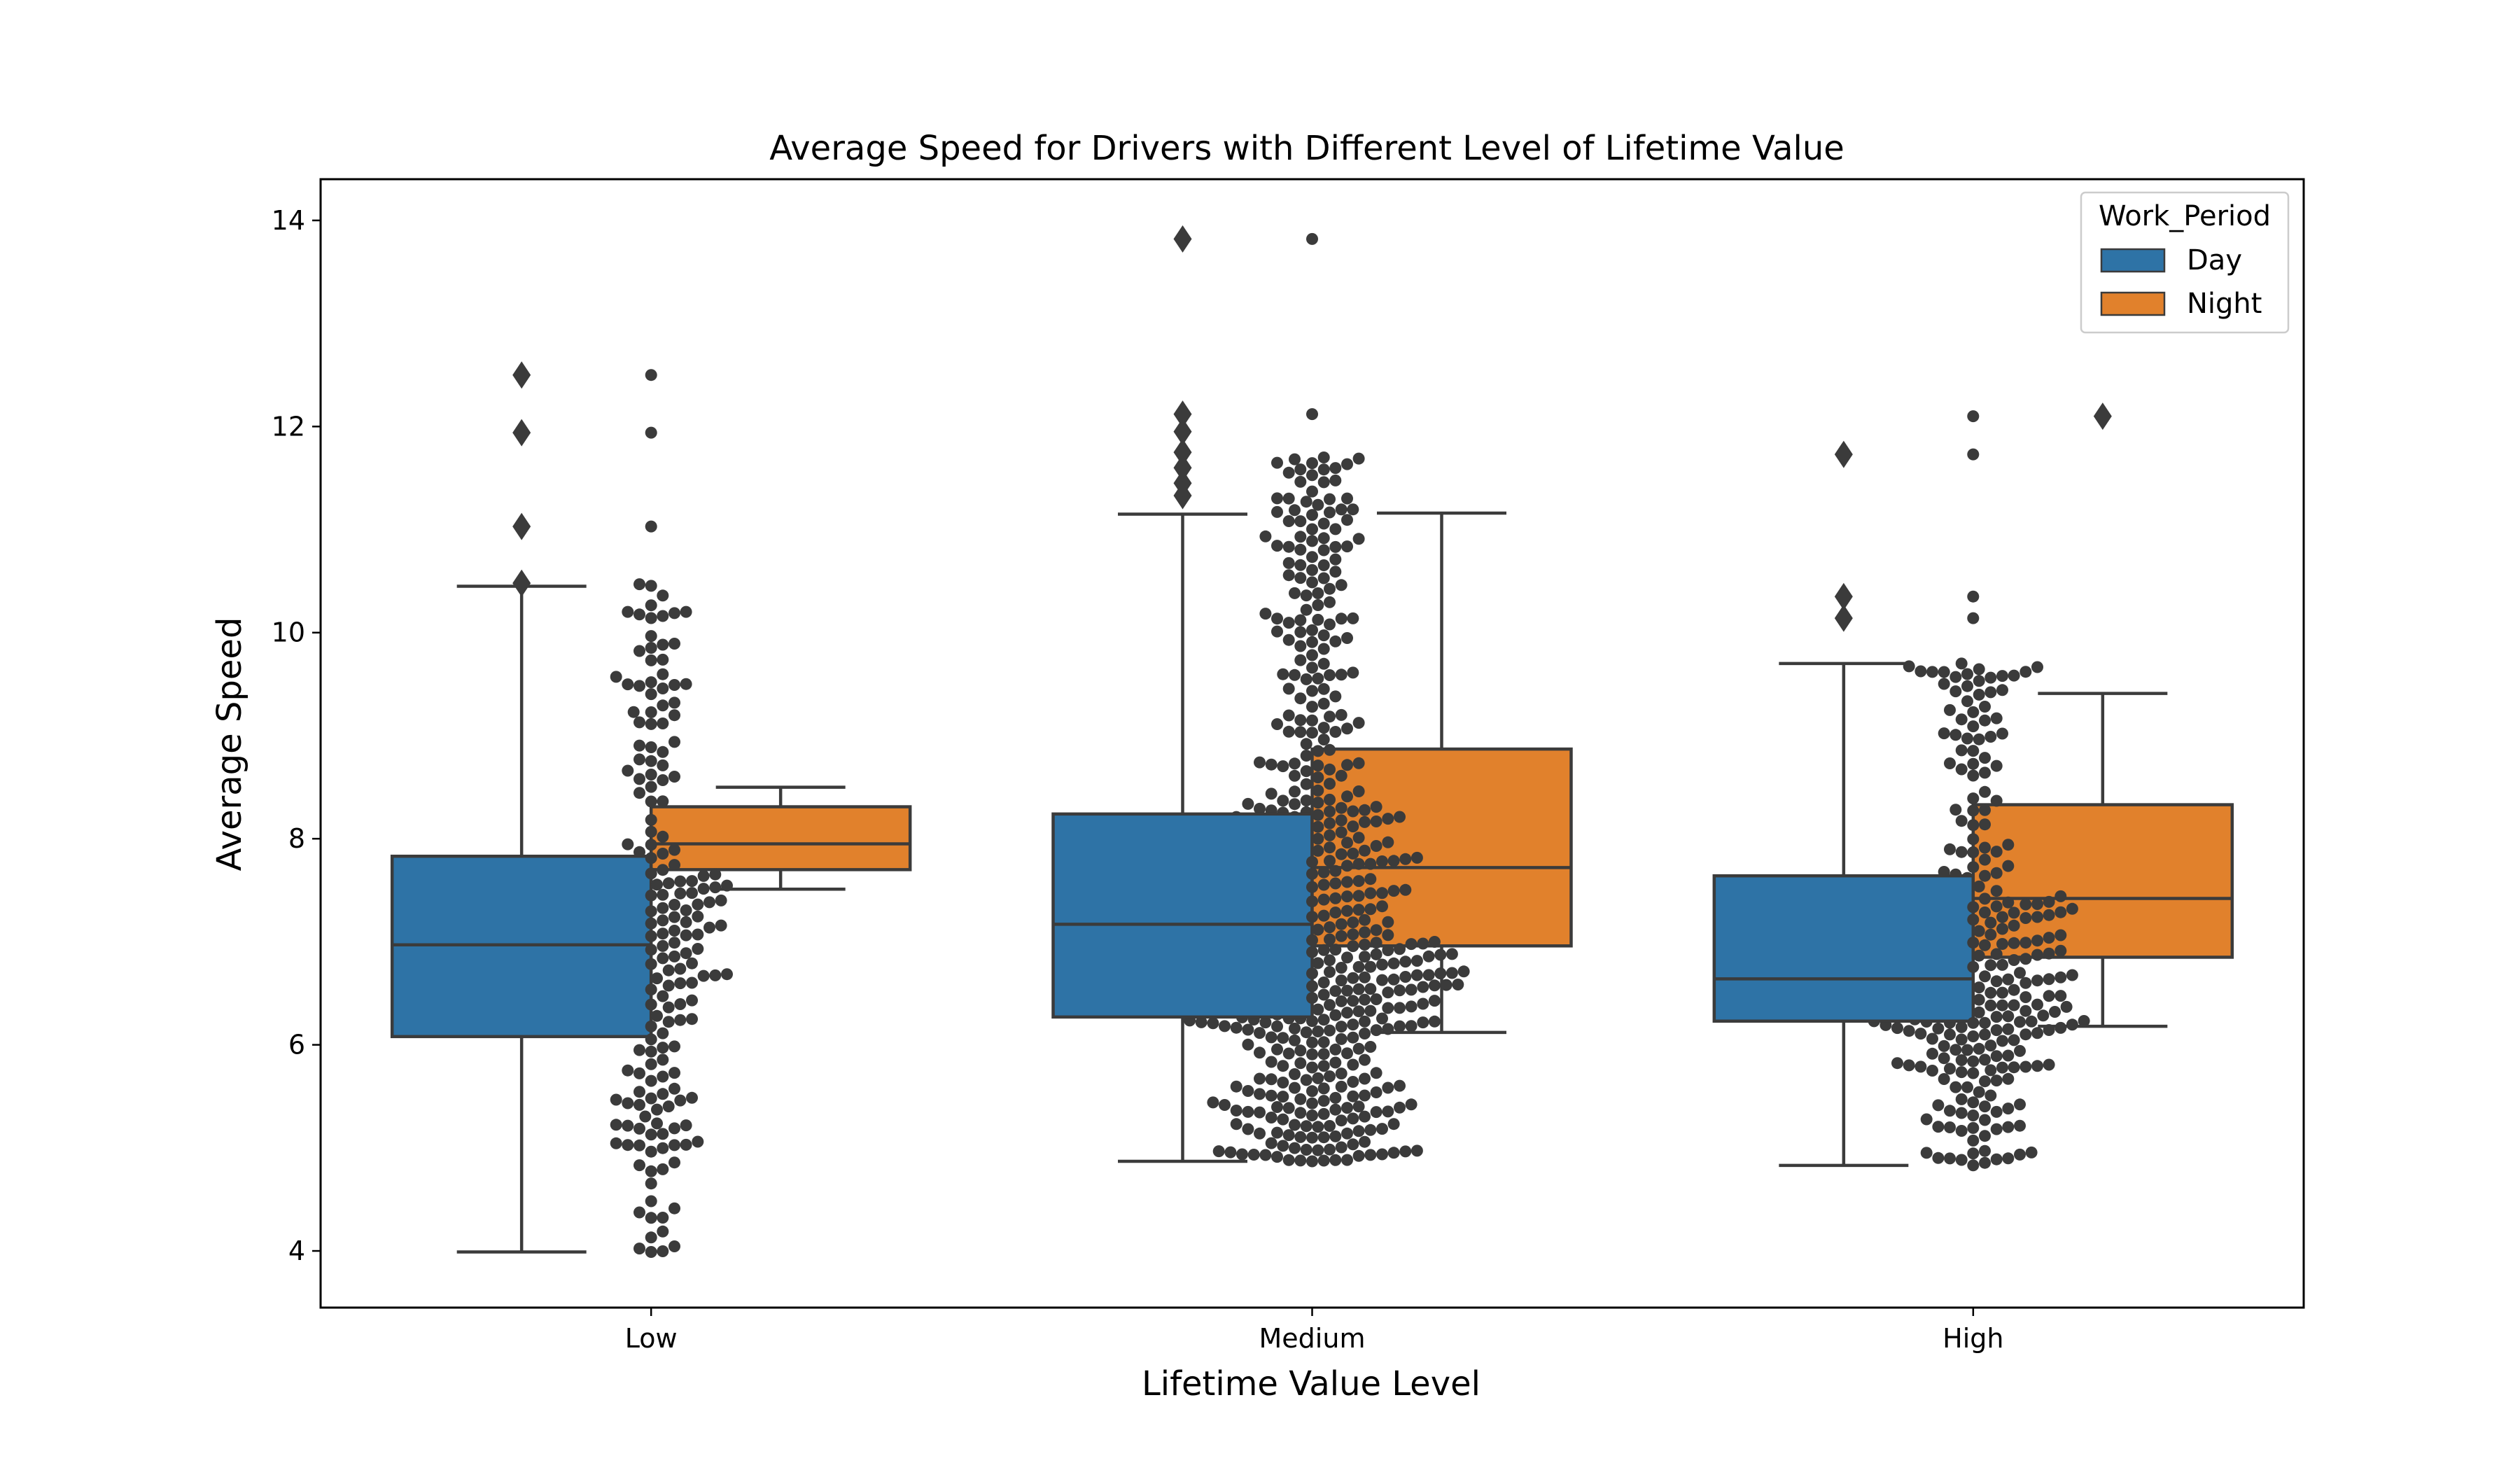  What do you see at coordinates (2102, 881) in the screenshot?
I see `box-night-high` at bounding box center [2102, 881].